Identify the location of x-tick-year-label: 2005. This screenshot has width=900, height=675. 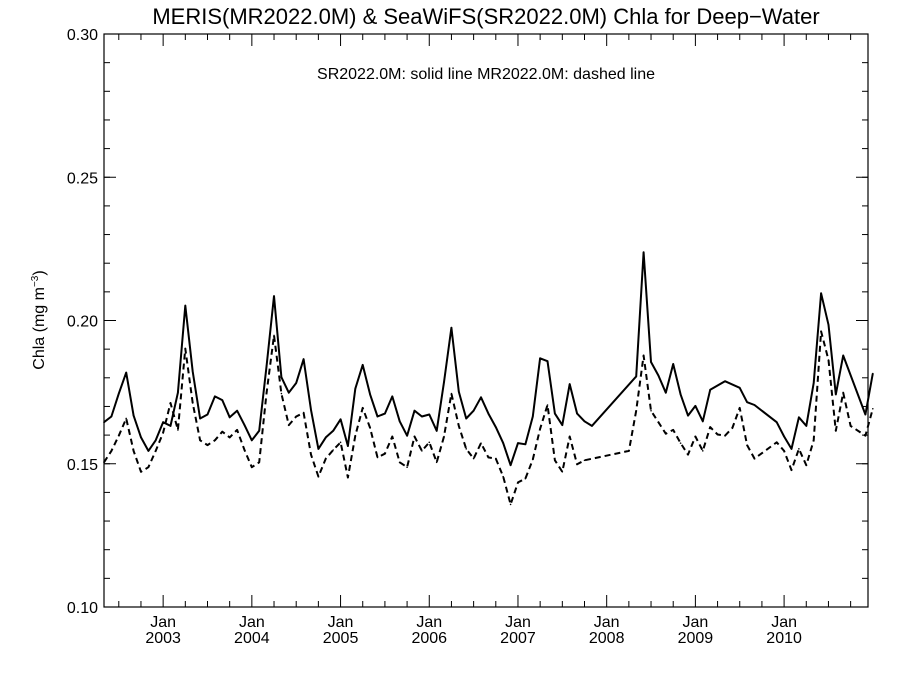
(341, 638).